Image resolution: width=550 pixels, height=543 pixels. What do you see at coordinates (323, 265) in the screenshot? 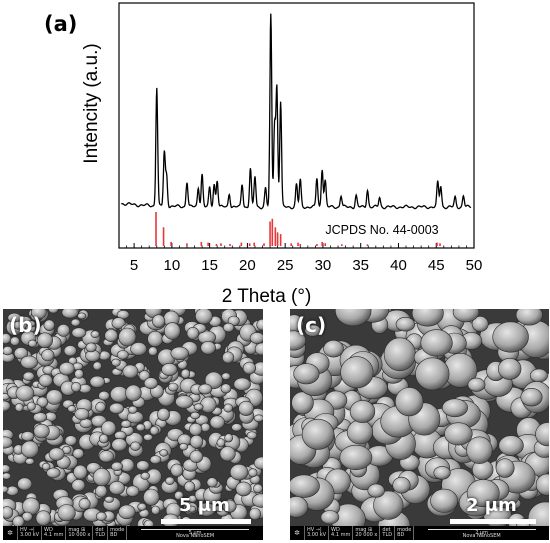
I see `x-tick-label: 30` at bounding box center [323, 265].